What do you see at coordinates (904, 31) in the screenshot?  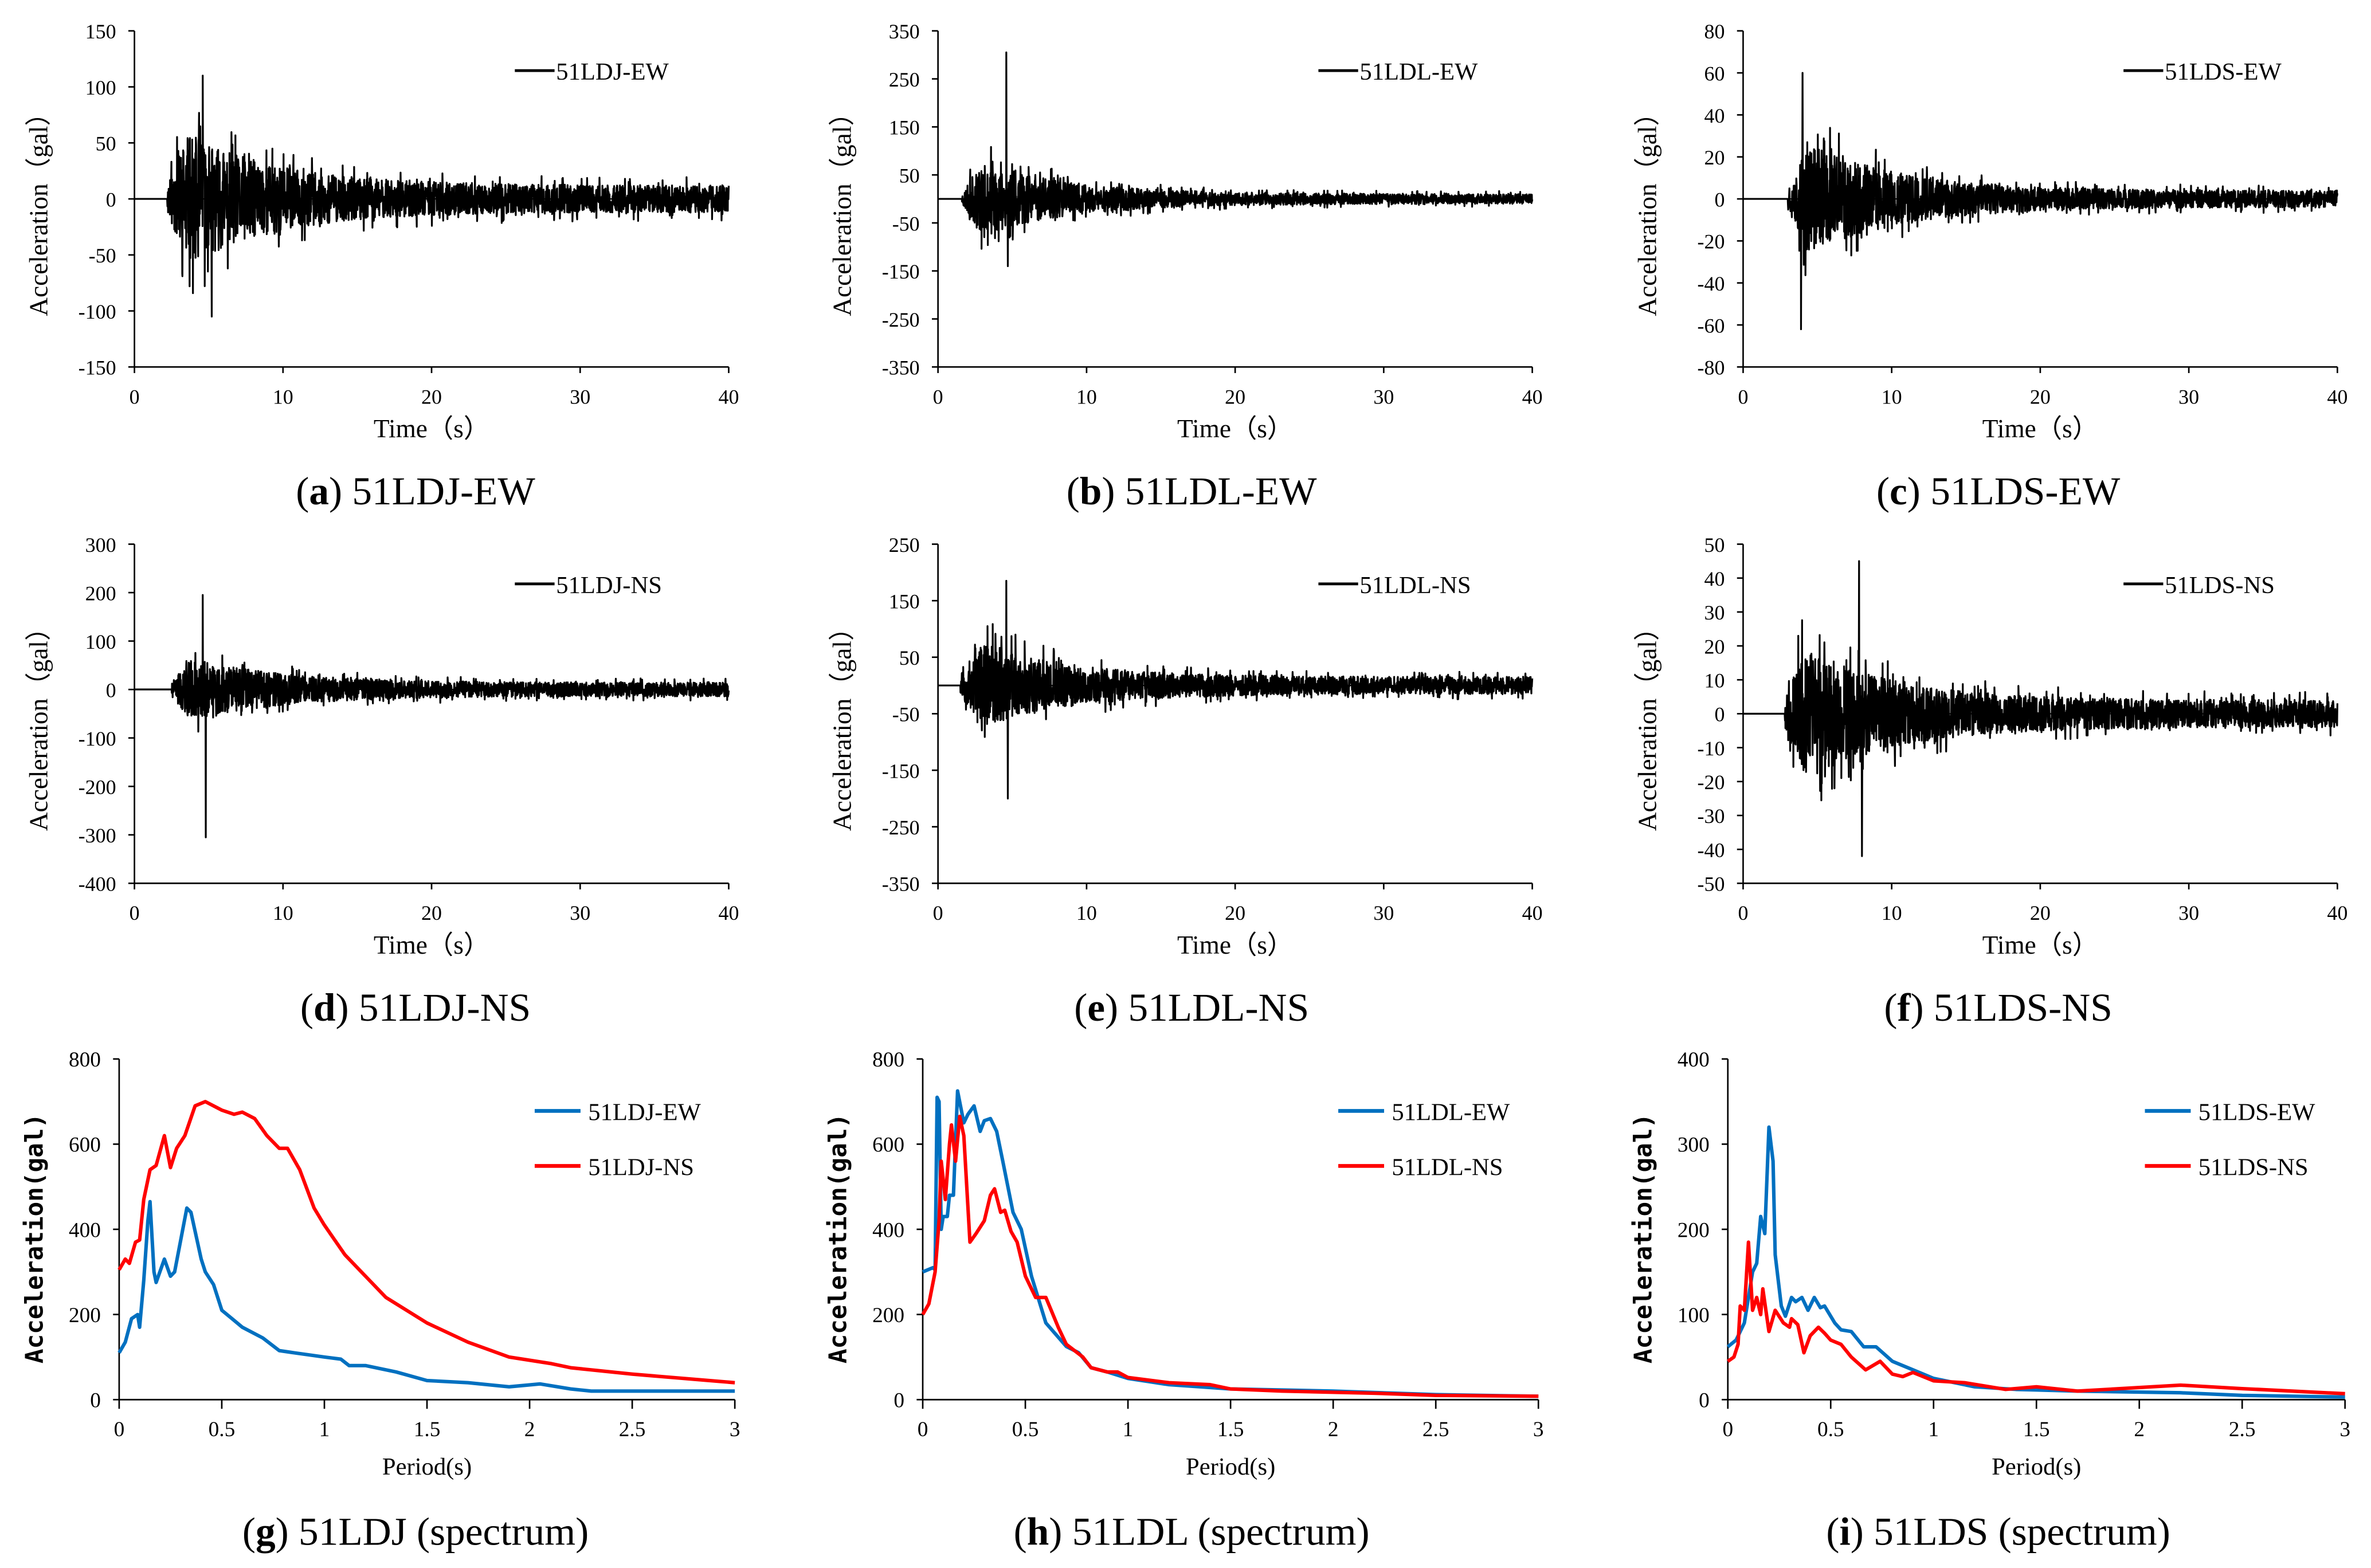 I see `y-tick-label: 350` at bounding box center [904, 31].